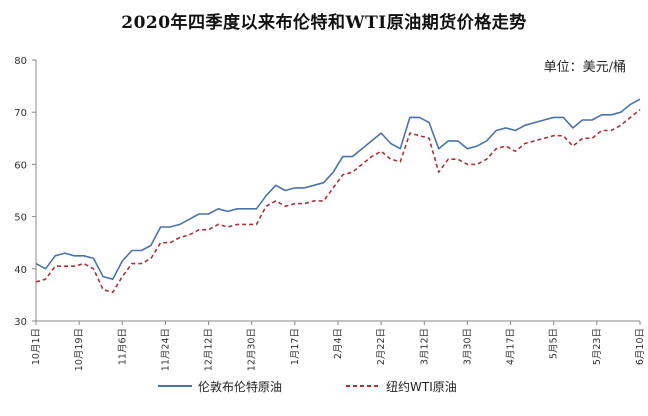  Describe the element at coordinates (20, 270) in the screenshot. I see `y-tick-label: 40` at that location.